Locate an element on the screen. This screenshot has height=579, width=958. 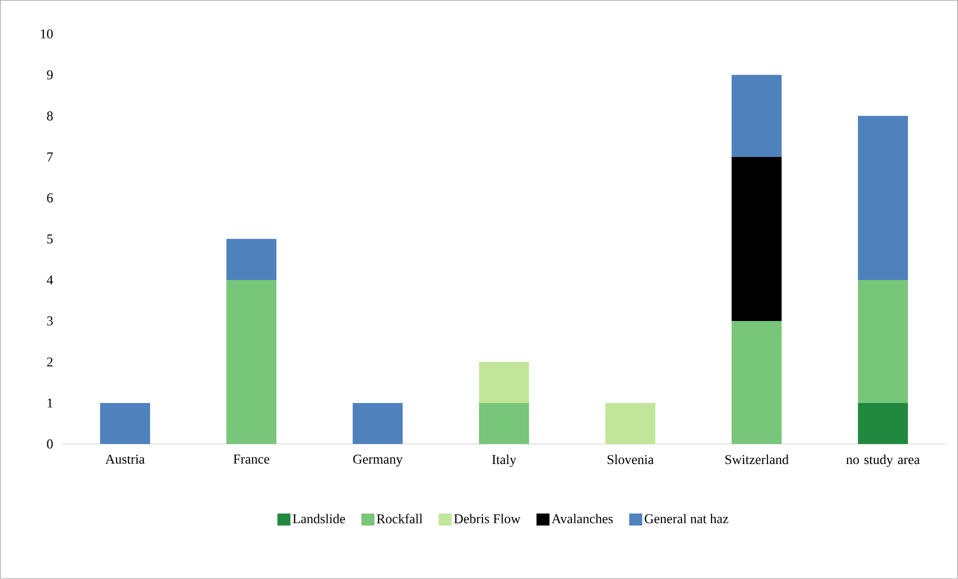
legend-label: Debris Flow is located at coordinates (487, 519).